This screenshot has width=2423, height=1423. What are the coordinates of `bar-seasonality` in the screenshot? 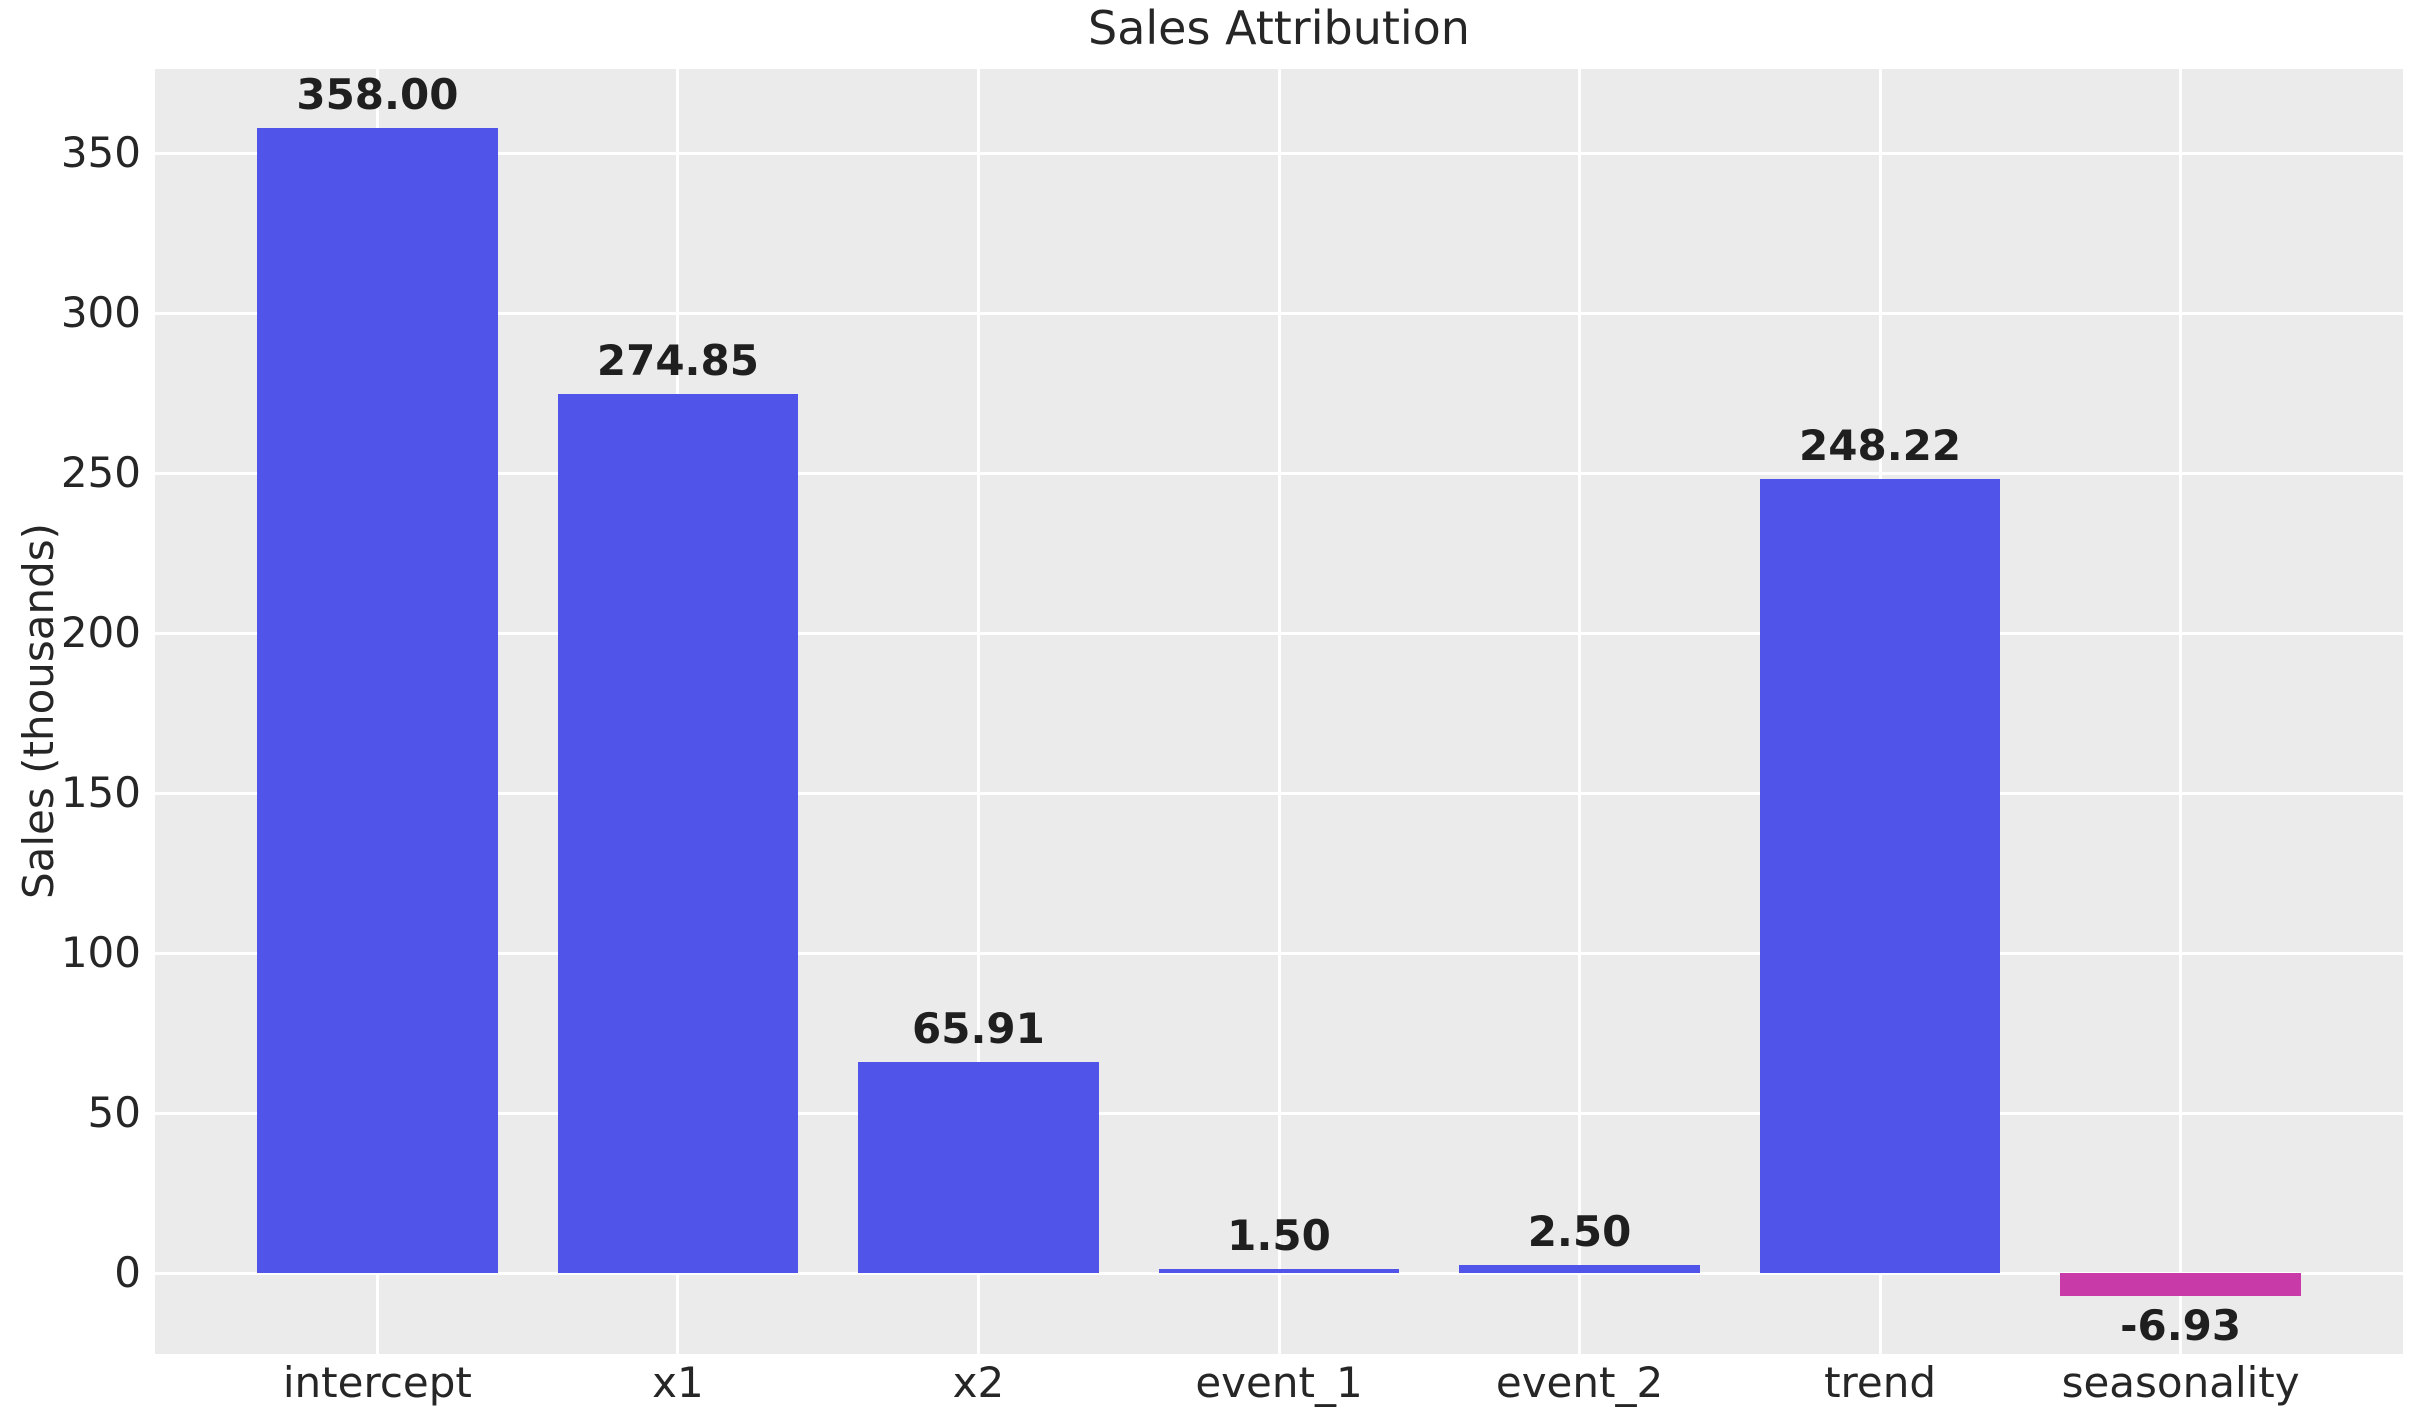 It's located at (2180, 1284).